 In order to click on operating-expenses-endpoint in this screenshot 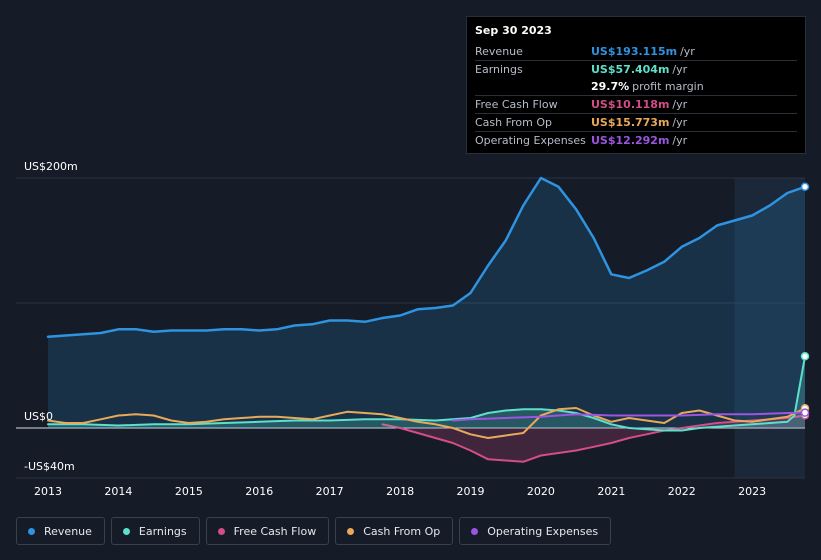, I will do `click(805, 412)`.